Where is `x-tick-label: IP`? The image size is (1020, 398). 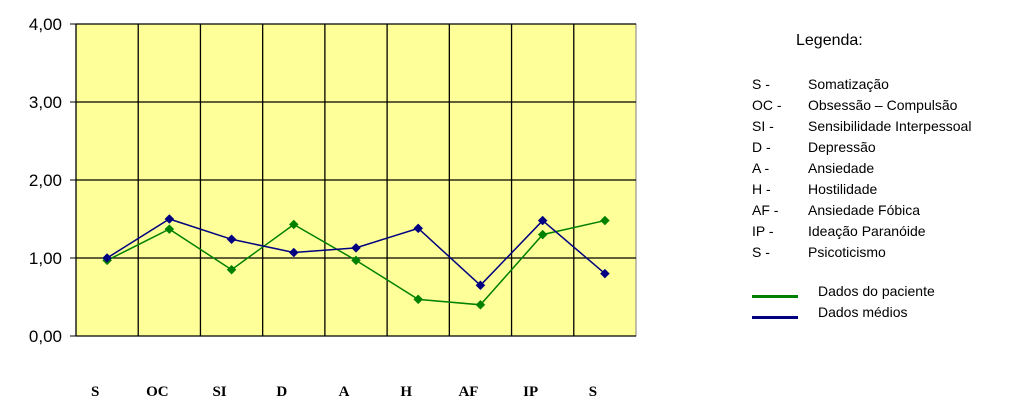 x-tick-label: IP is located at coordinates (530, 391).